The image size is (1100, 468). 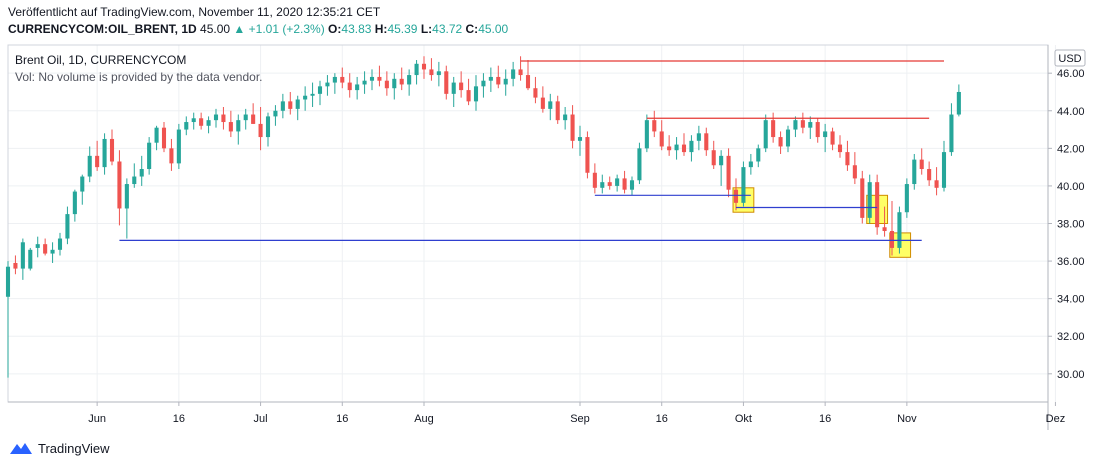 I want to click on price-tick-label: 42.00, so click(x=1071, y=149).